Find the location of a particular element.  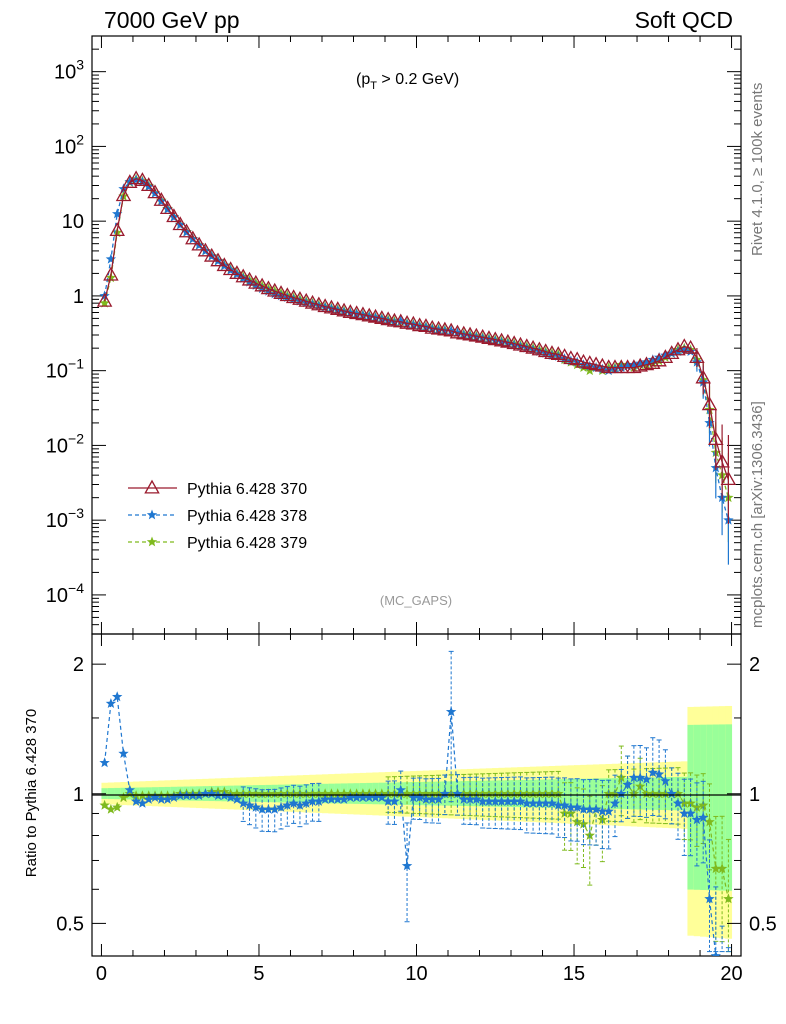

legend-marker-star is located at coordinates (152, 541).